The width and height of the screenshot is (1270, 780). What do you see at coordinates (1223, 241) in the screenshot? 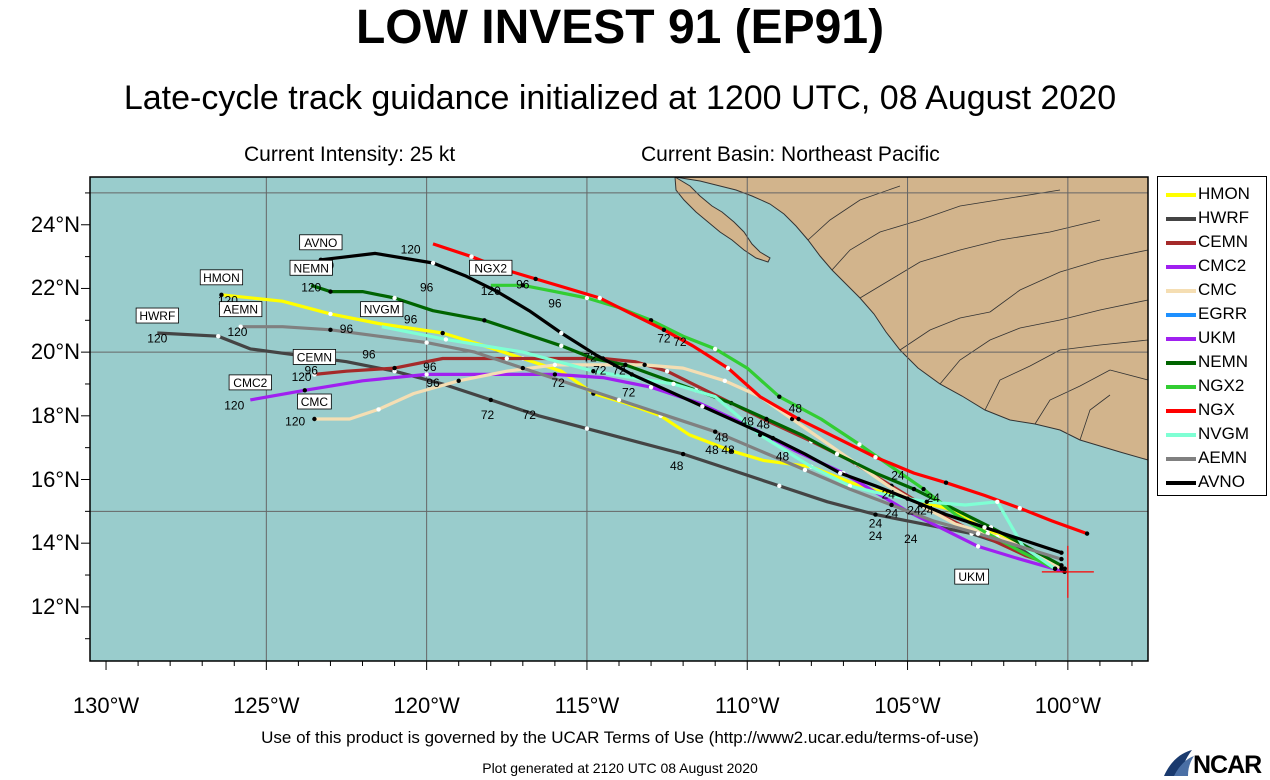
I see `legend-label: CEMN` at bounding box center [1223, 241].